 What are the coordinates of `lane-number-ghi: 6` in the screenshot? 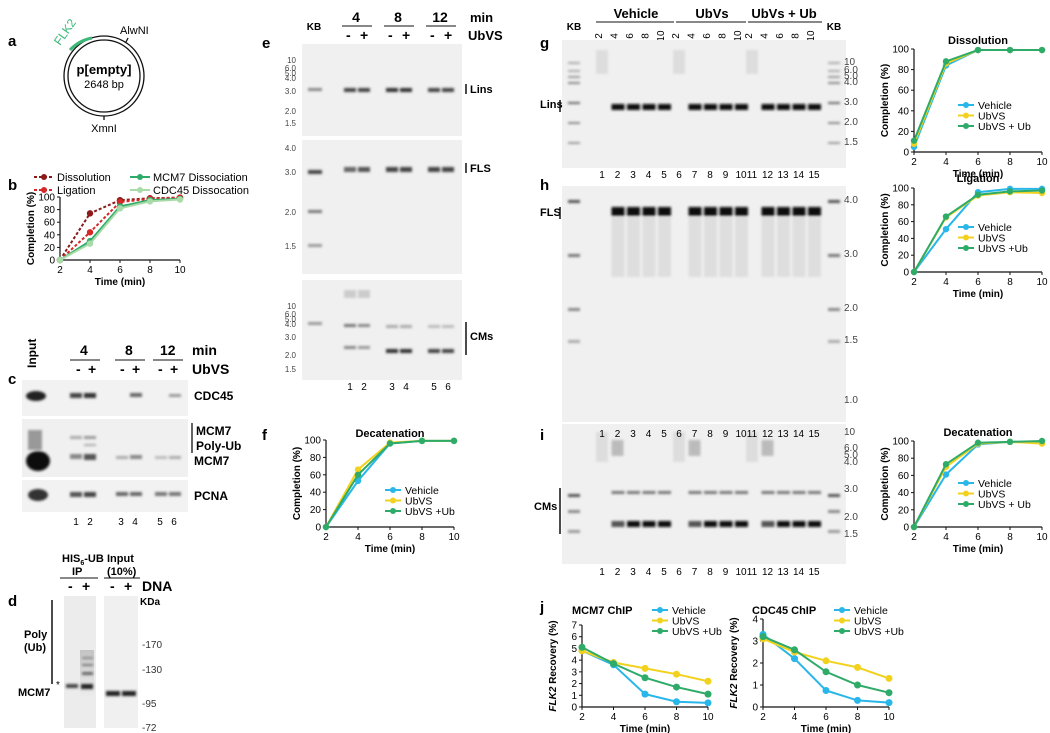 It's located at (679, 434).